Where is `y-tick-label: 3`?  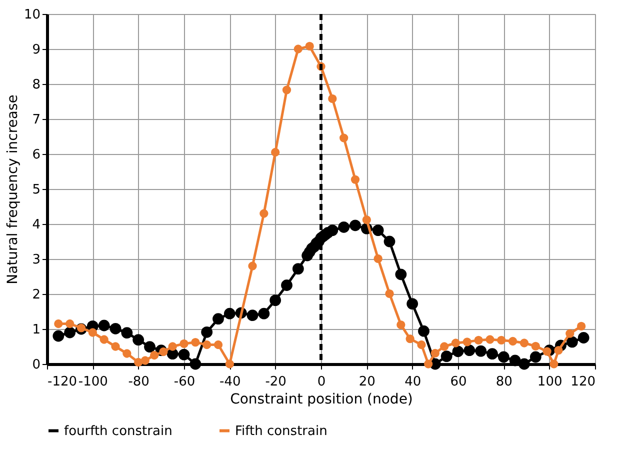
y-tick-label: 3 is located at coordinates (36, 260).